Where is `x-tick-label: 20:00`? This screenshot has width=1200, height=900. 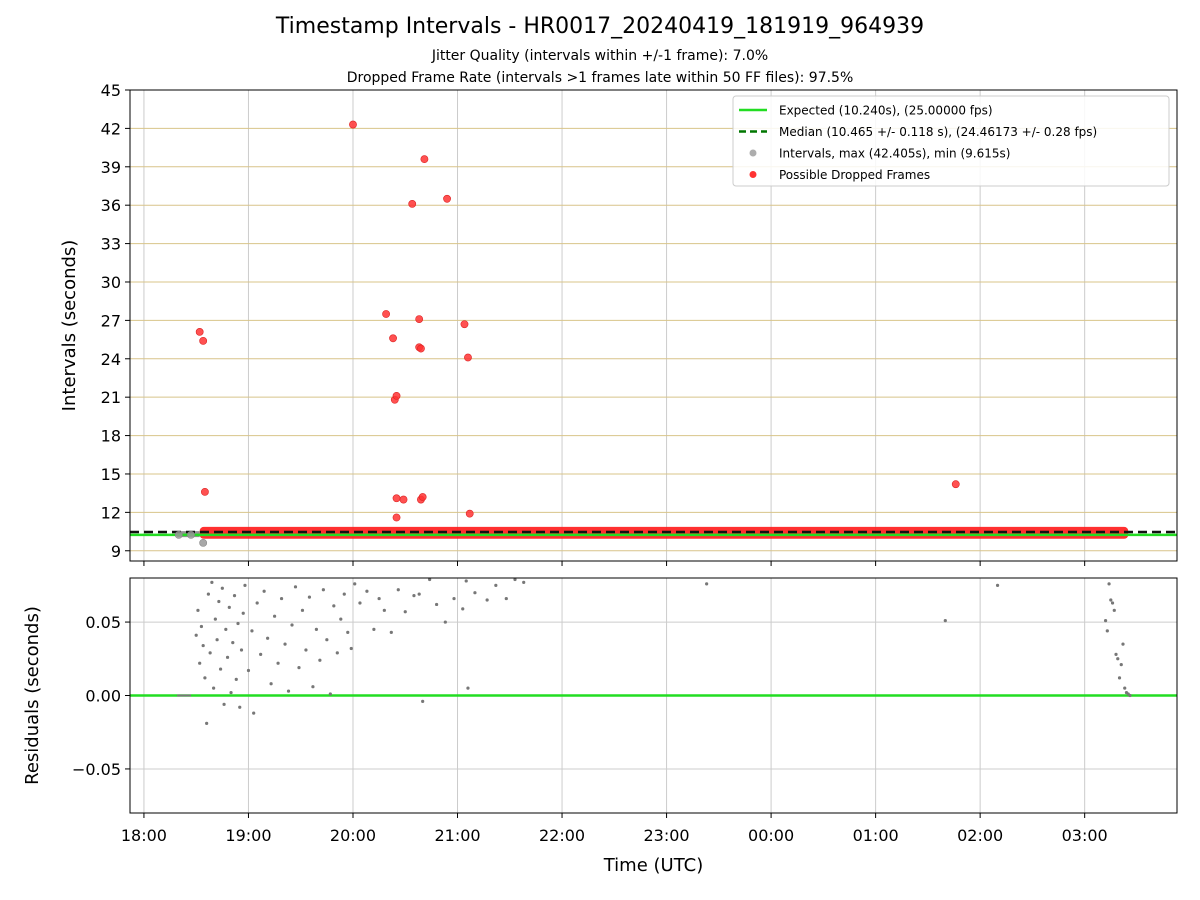 x-tick-label: 20:00 is located at coordinates (353, 835).